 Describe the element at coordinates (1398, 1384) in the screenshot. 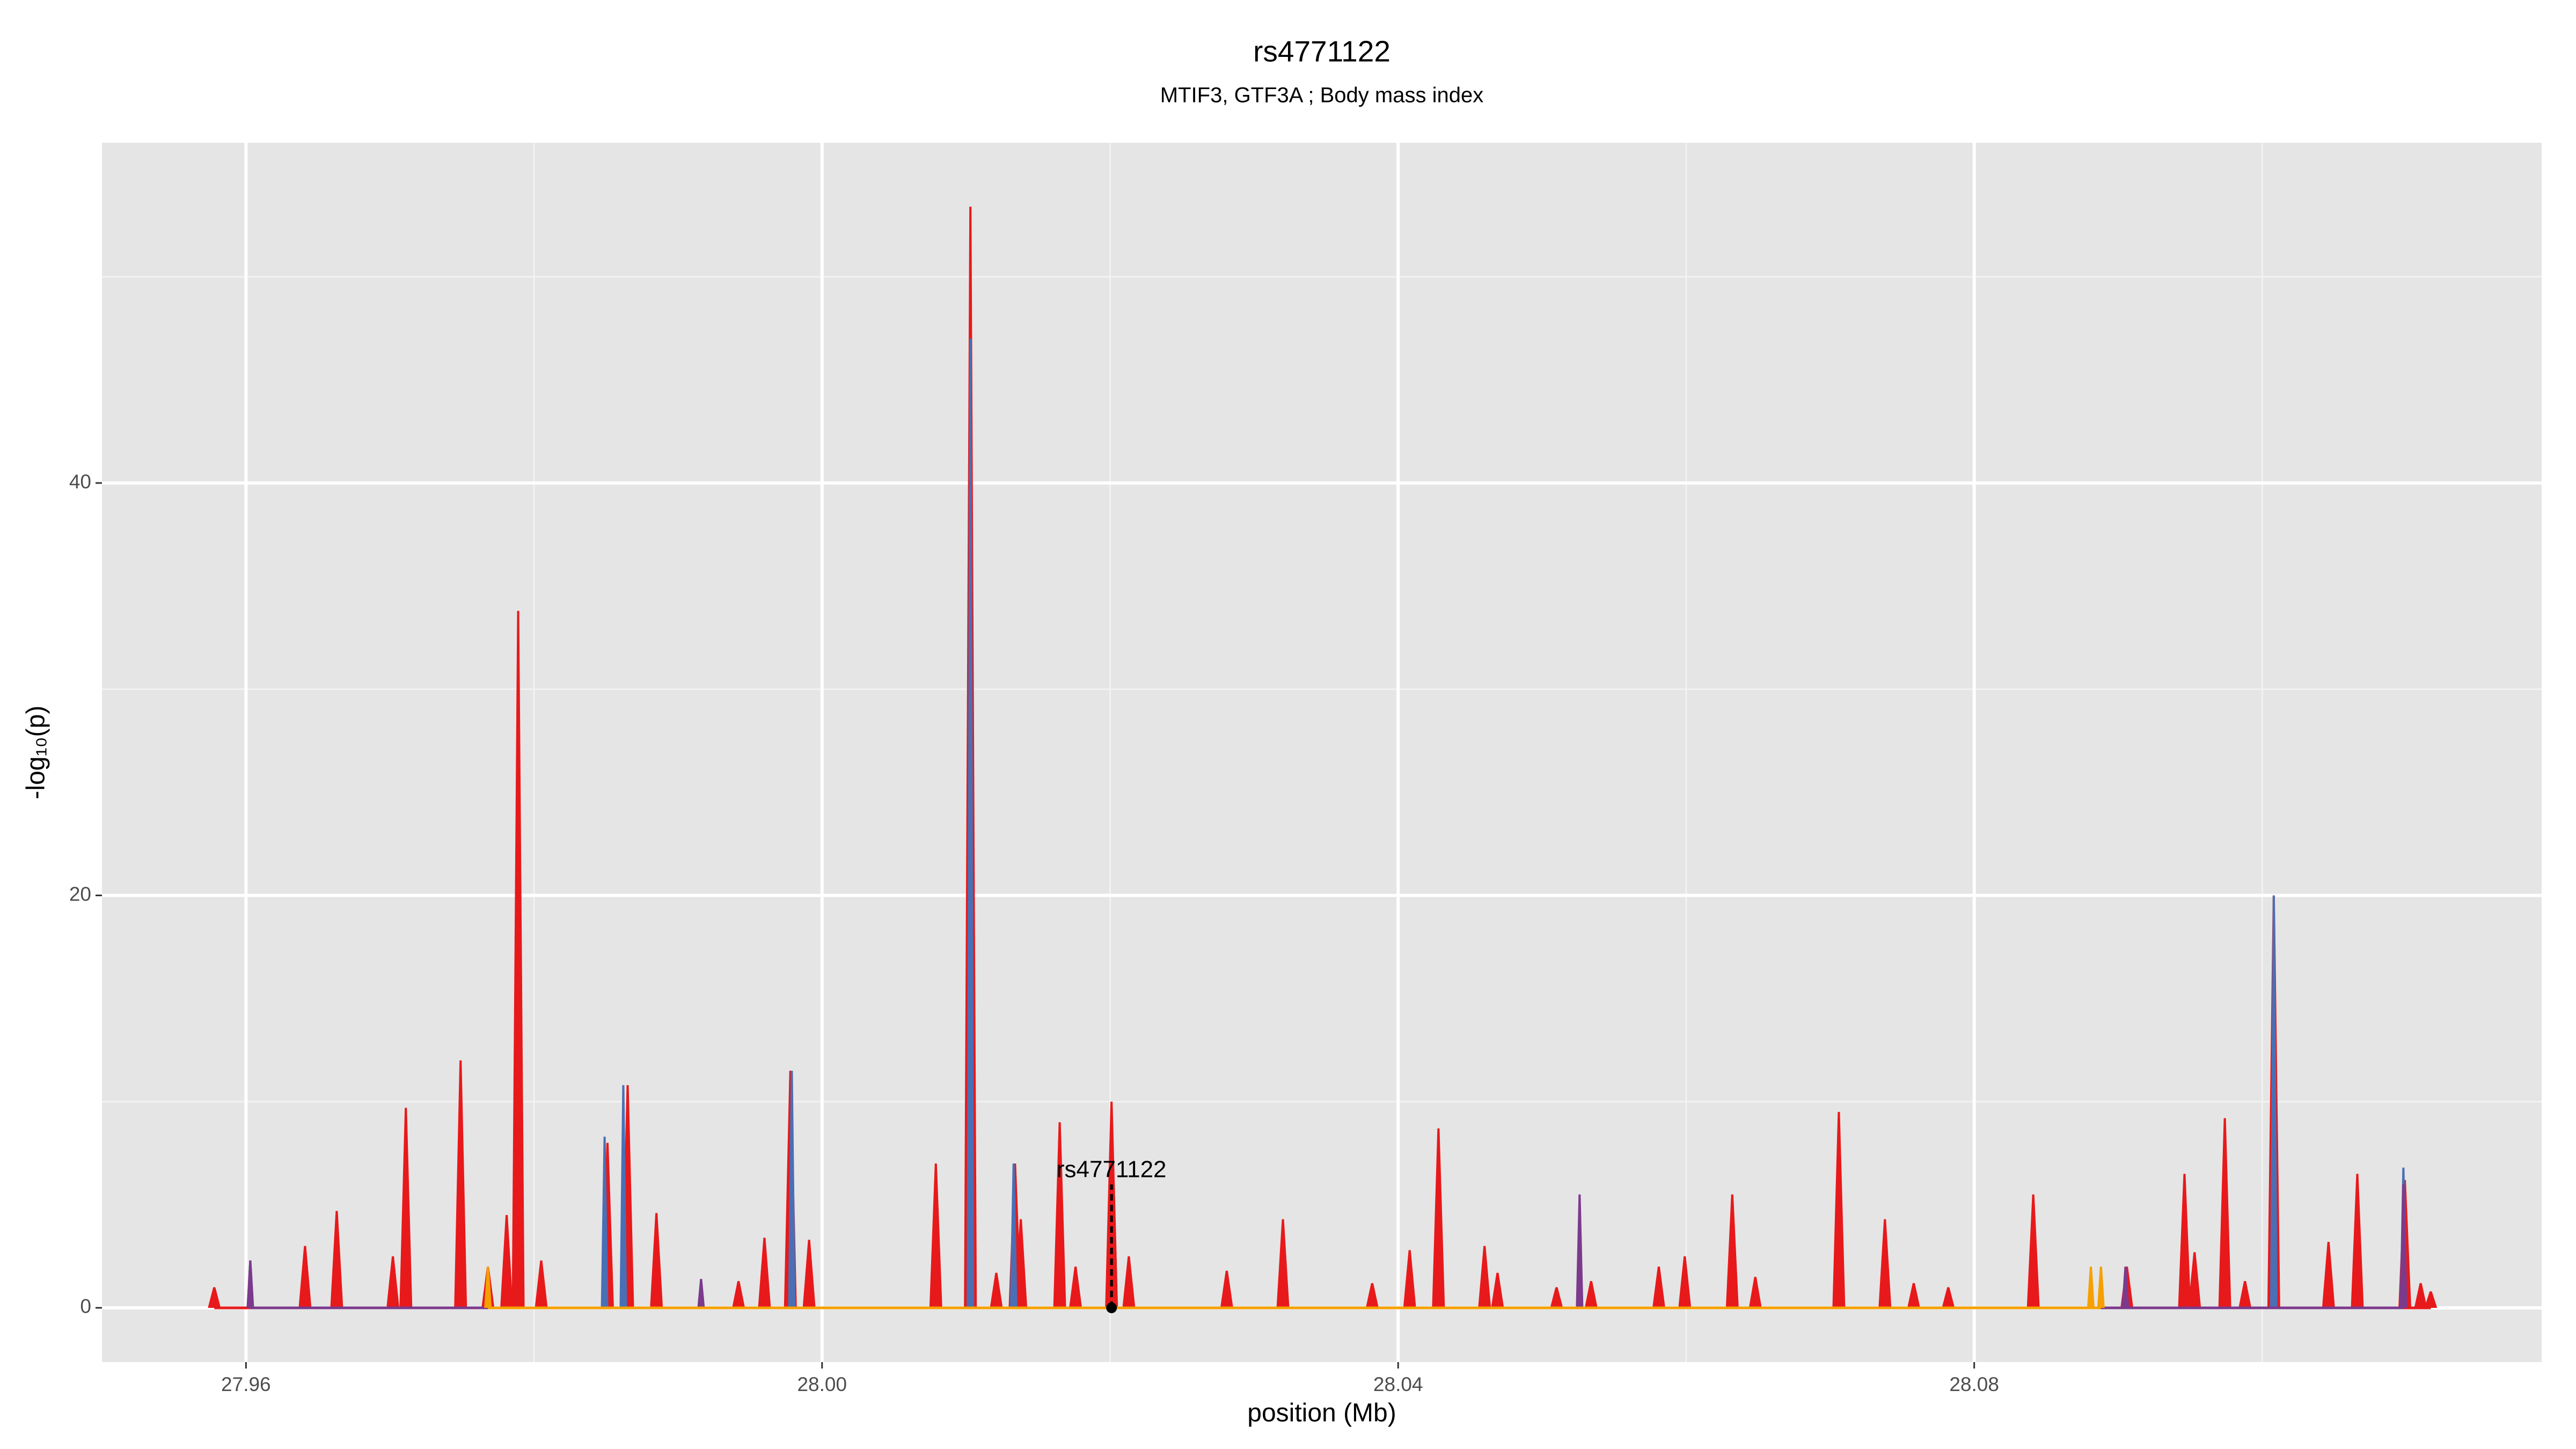

I see `x-tick-label: 28.04` at that location.